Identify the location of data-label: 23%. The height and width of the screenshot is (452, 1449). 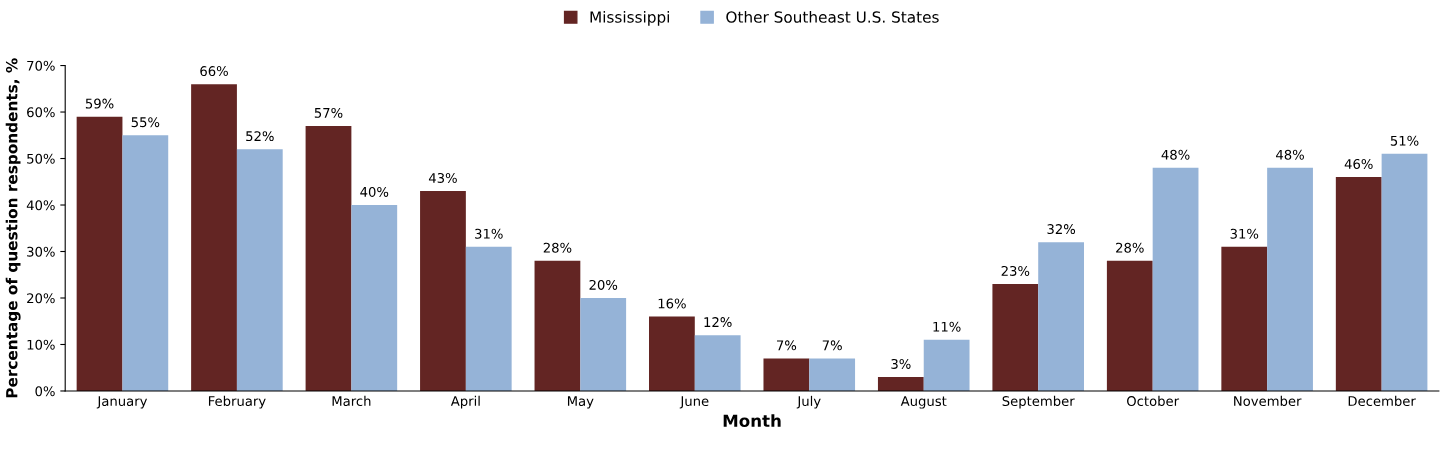
(1015, 270).